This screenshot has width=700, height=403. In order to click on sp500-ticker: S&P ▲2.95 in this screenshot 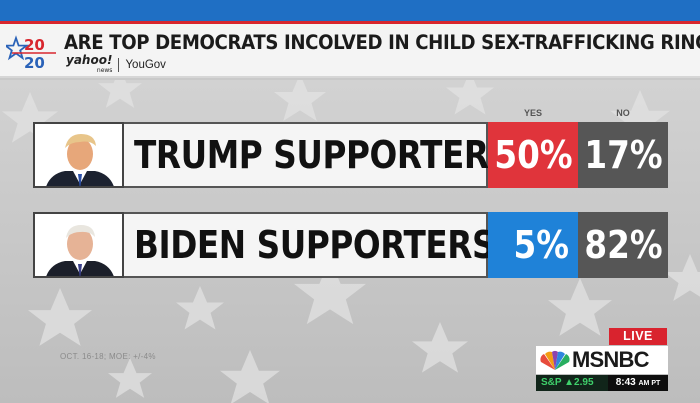, I will do `click(572, 383)`.